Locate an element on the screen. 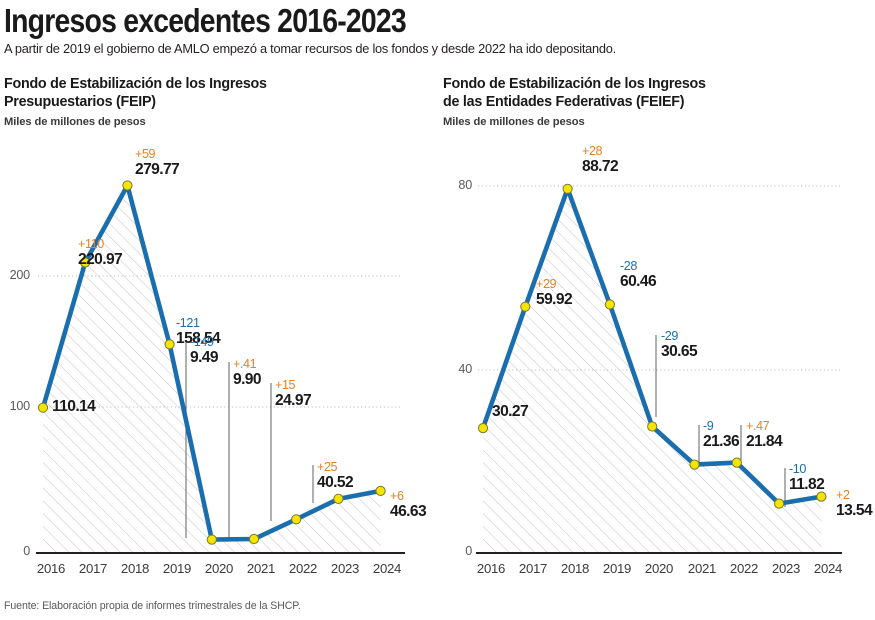 This screenshot has width=875, height=620. panel-unit-feip: Miles de millones de pesos is located at coordinates (75, 122).